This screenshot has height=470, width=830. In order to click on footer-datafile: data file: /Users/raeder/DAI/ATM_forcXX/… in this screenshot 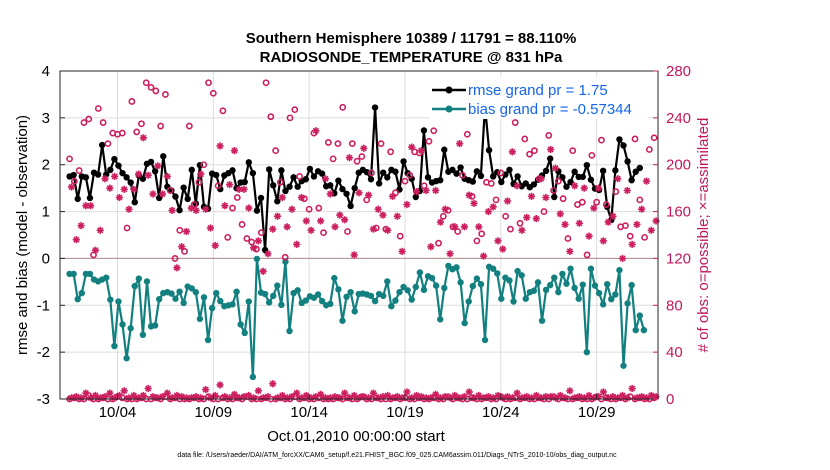, I will do `click(397, 455)`.